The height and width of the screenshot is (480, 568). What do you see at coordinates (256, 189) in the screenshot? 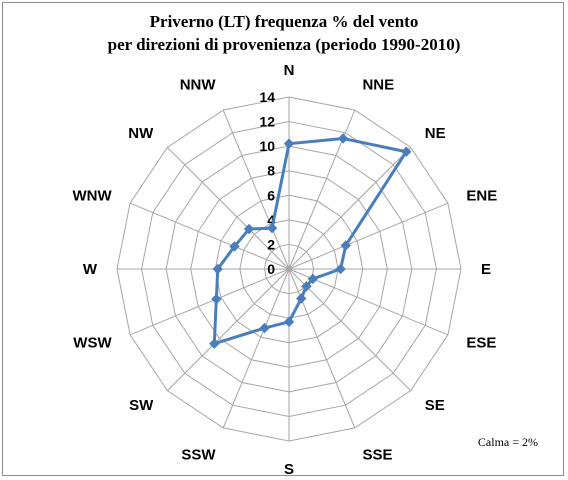
I see `spoke-nnw` at bounding box center [256, 189].